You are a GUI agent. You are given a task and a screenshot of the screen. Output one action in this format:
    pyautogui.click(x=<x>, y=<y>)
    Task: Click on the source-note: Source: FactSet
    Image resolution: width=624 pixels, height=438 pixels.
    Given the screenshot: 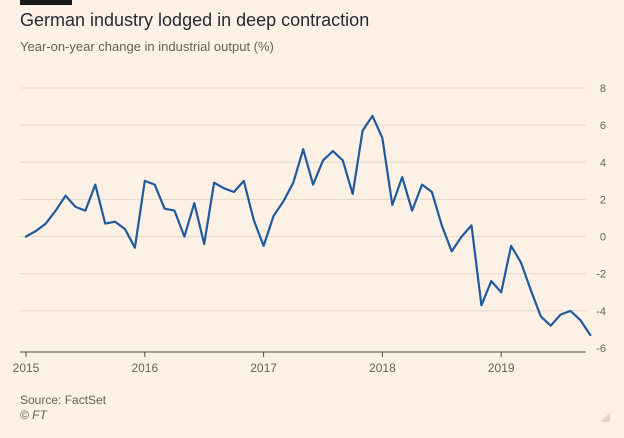 What is the action you would take?
    pyautogui.click(x=63, y=400)
    